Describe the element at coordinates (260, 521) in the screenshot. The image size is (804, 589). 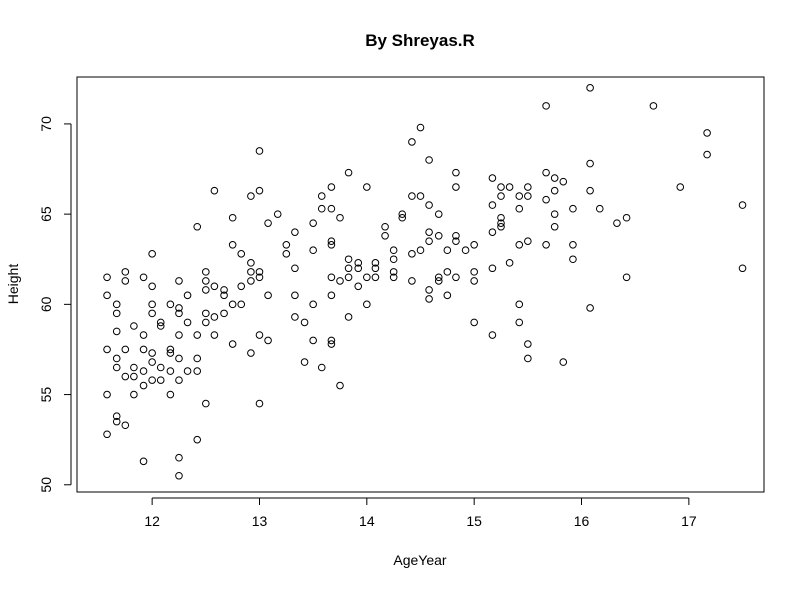
I see `x-tick-label: 13` at that location.